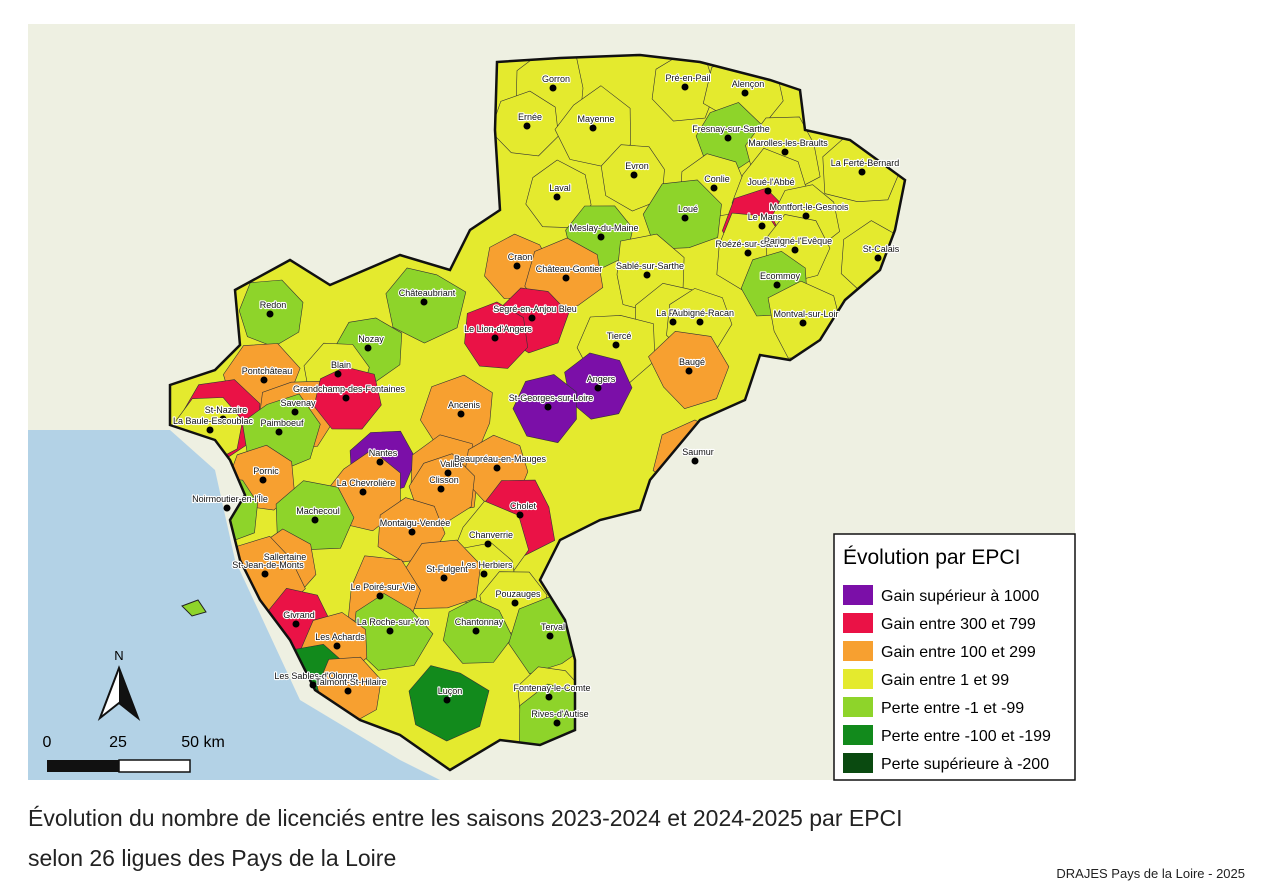  I want to click on city-label: St-Jean-de-Monts, so click(268, 565).